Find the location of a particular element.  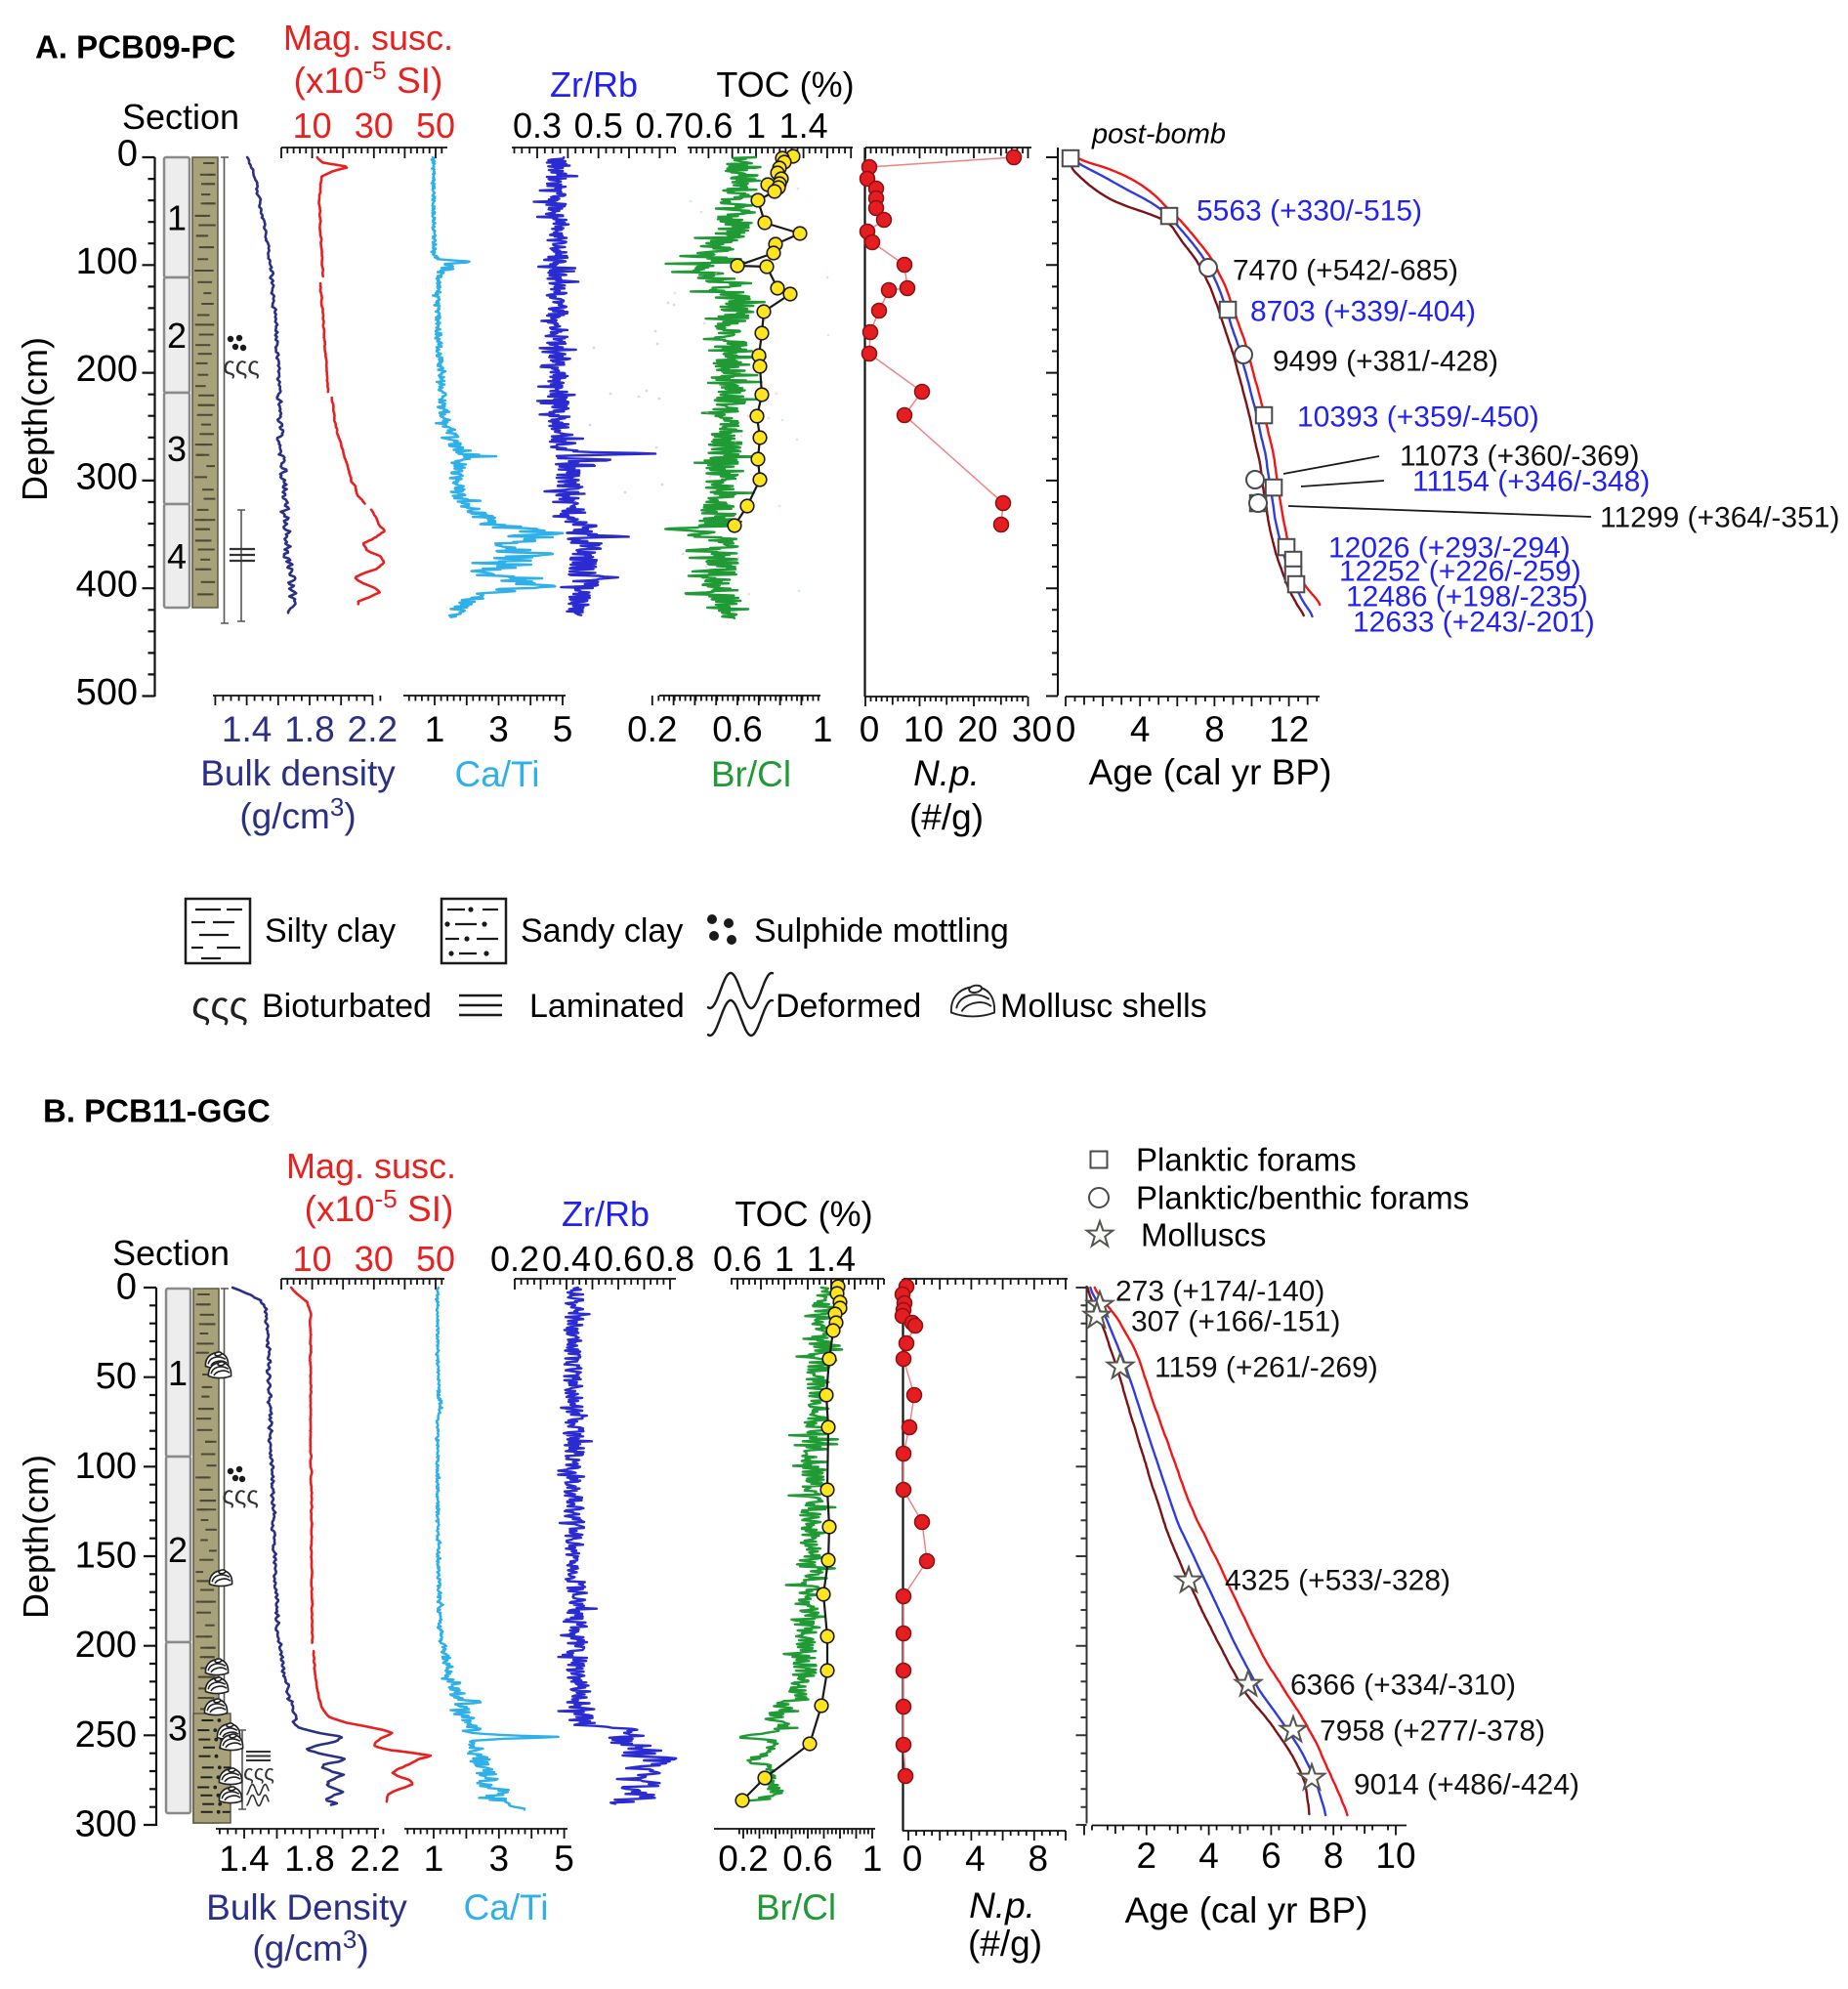

svg-text: 0.3 is located at coordinates (537, 126).